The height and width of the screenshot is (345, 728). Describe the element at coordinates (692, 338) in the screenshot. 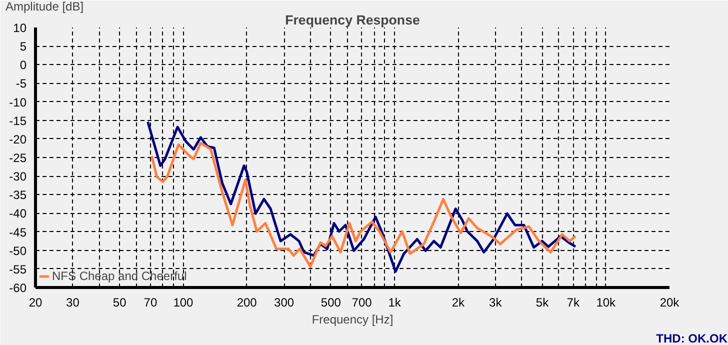

I see `text: THD: OK.OK` at that location.